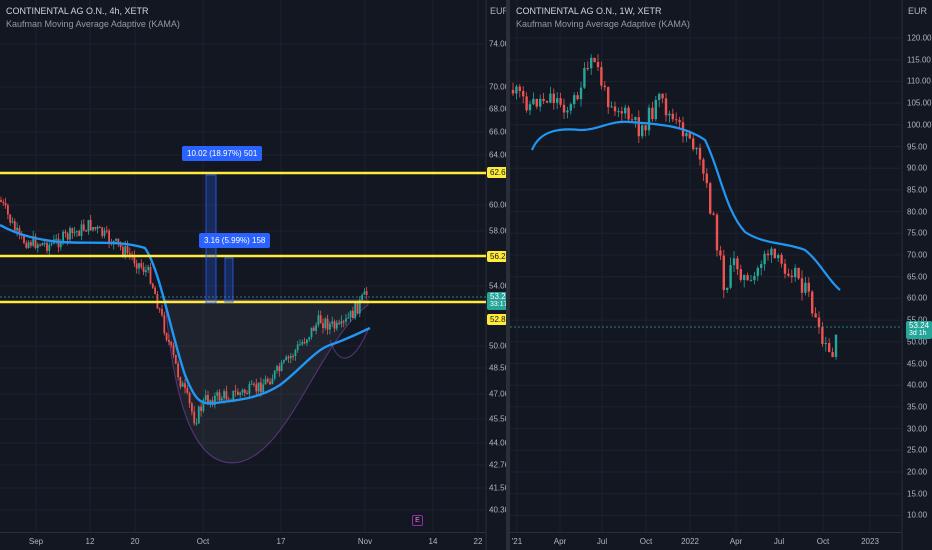 The width and height of the screenshot is (932, 550). I want to click on price-tag: 53.24 33:17, so click(496, 301).